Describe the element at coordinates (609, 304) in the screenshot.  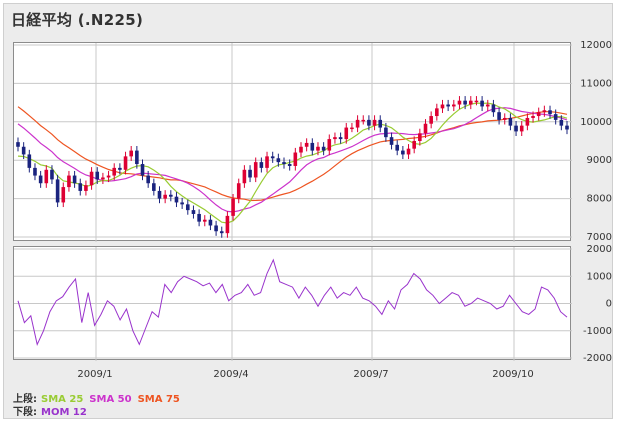
I see `y-tick-label: 0` at that location.